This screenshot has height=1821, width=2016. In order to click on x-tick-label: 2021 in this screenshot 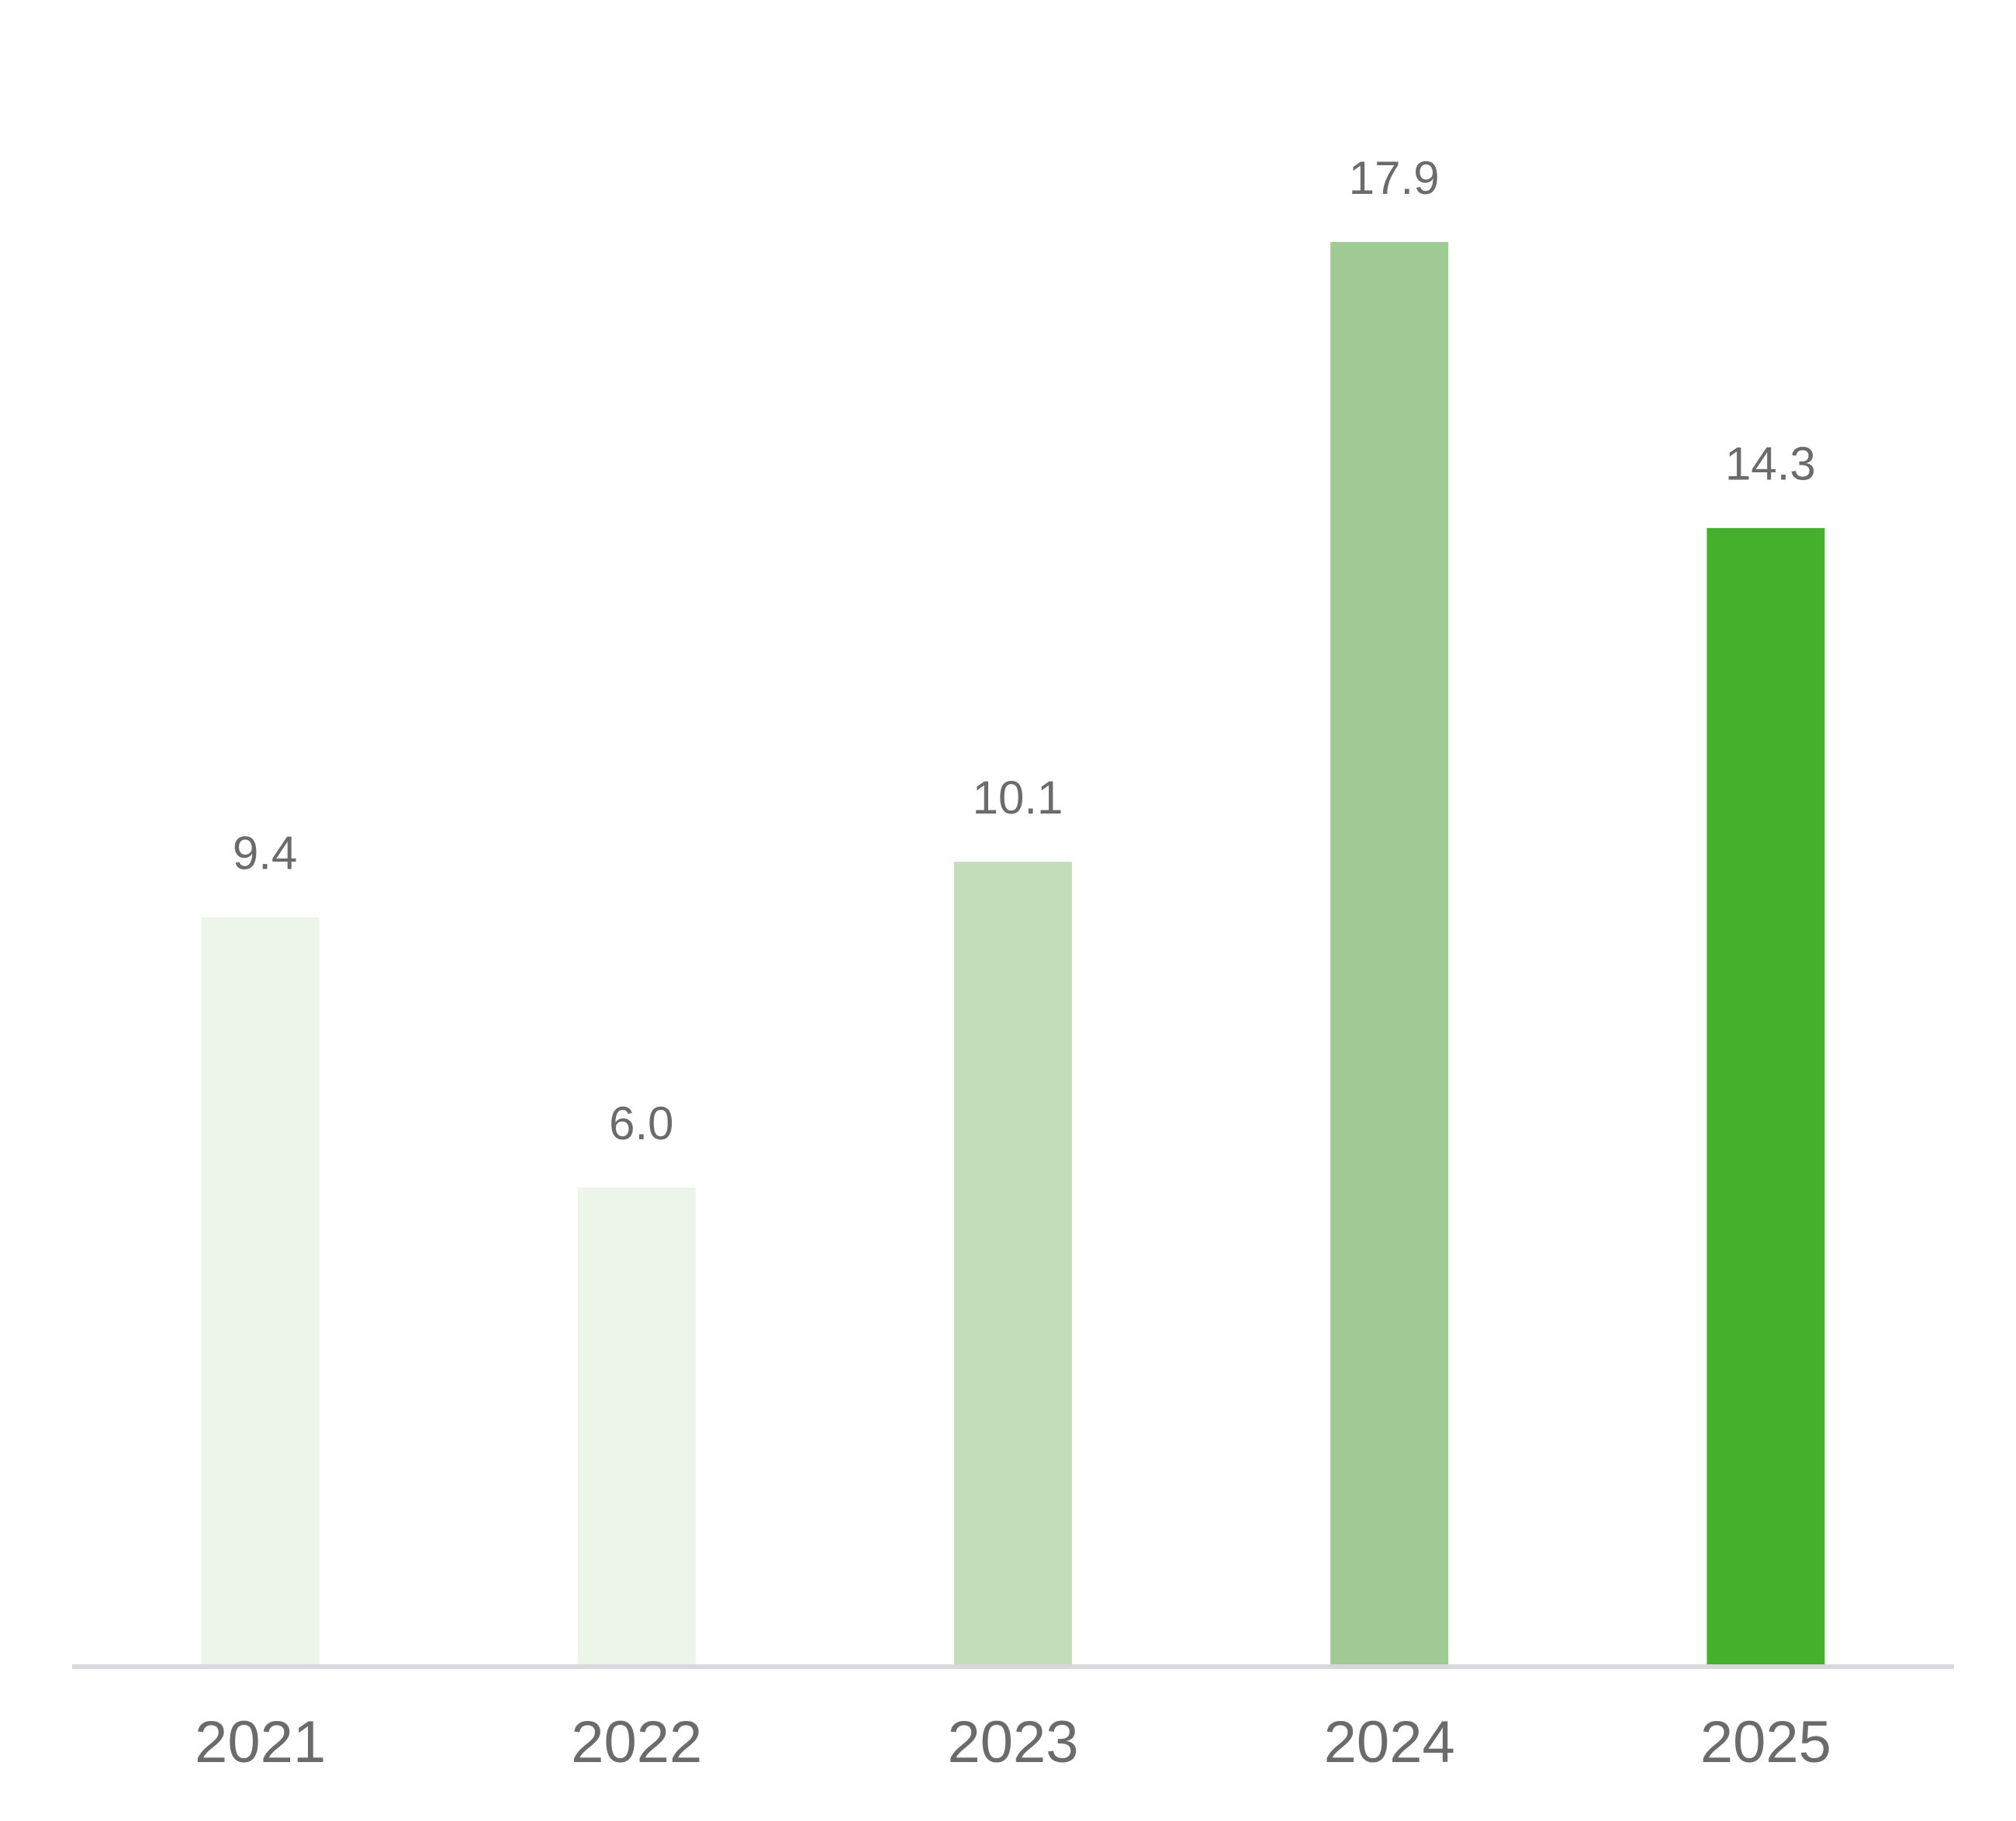, I will do `click(260, 1742)`.